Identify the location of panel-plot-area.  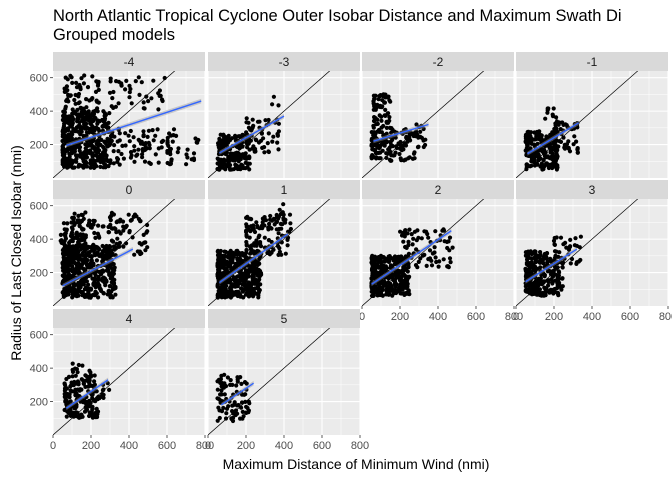
(269, 252).